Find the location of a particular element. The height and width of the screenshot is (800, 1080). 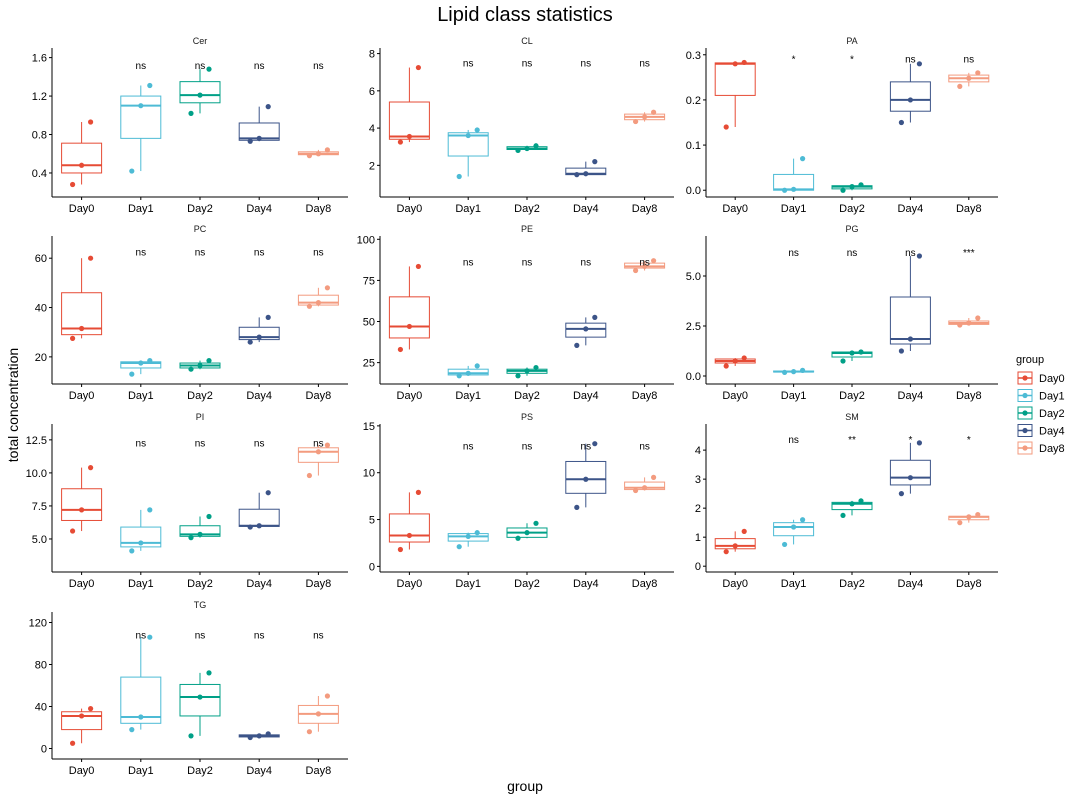

y-tick-label-cl: 6 is located at coordinates (372, 92).